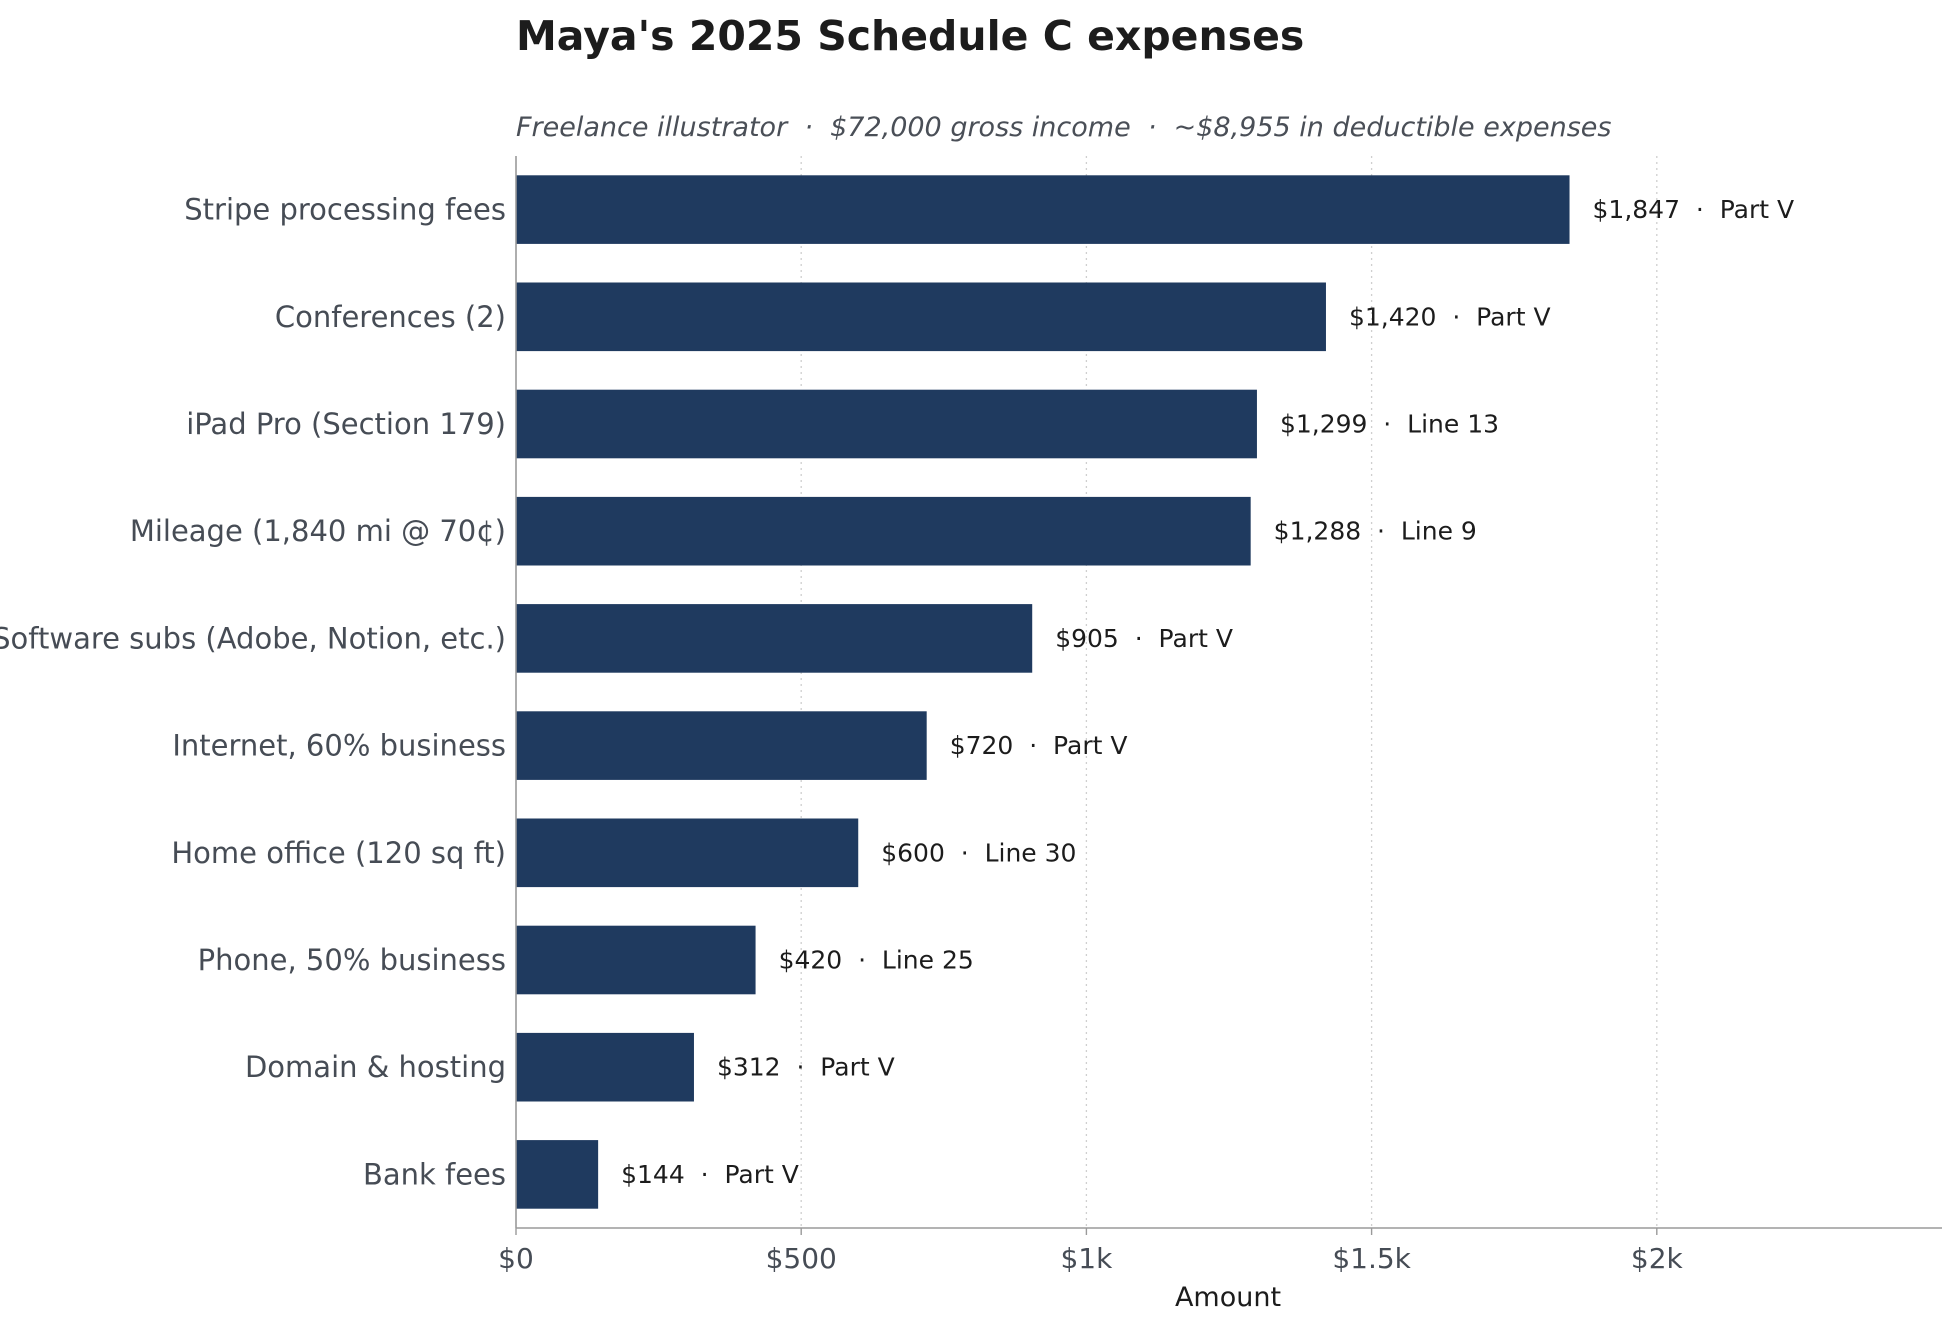 The width and height of the screenshot is (1956, 1327). What do you see at coordinates (390, 317) in the screenshot?
I see `category-label-1: Conferences (2)` at bounding box center [390, 317].